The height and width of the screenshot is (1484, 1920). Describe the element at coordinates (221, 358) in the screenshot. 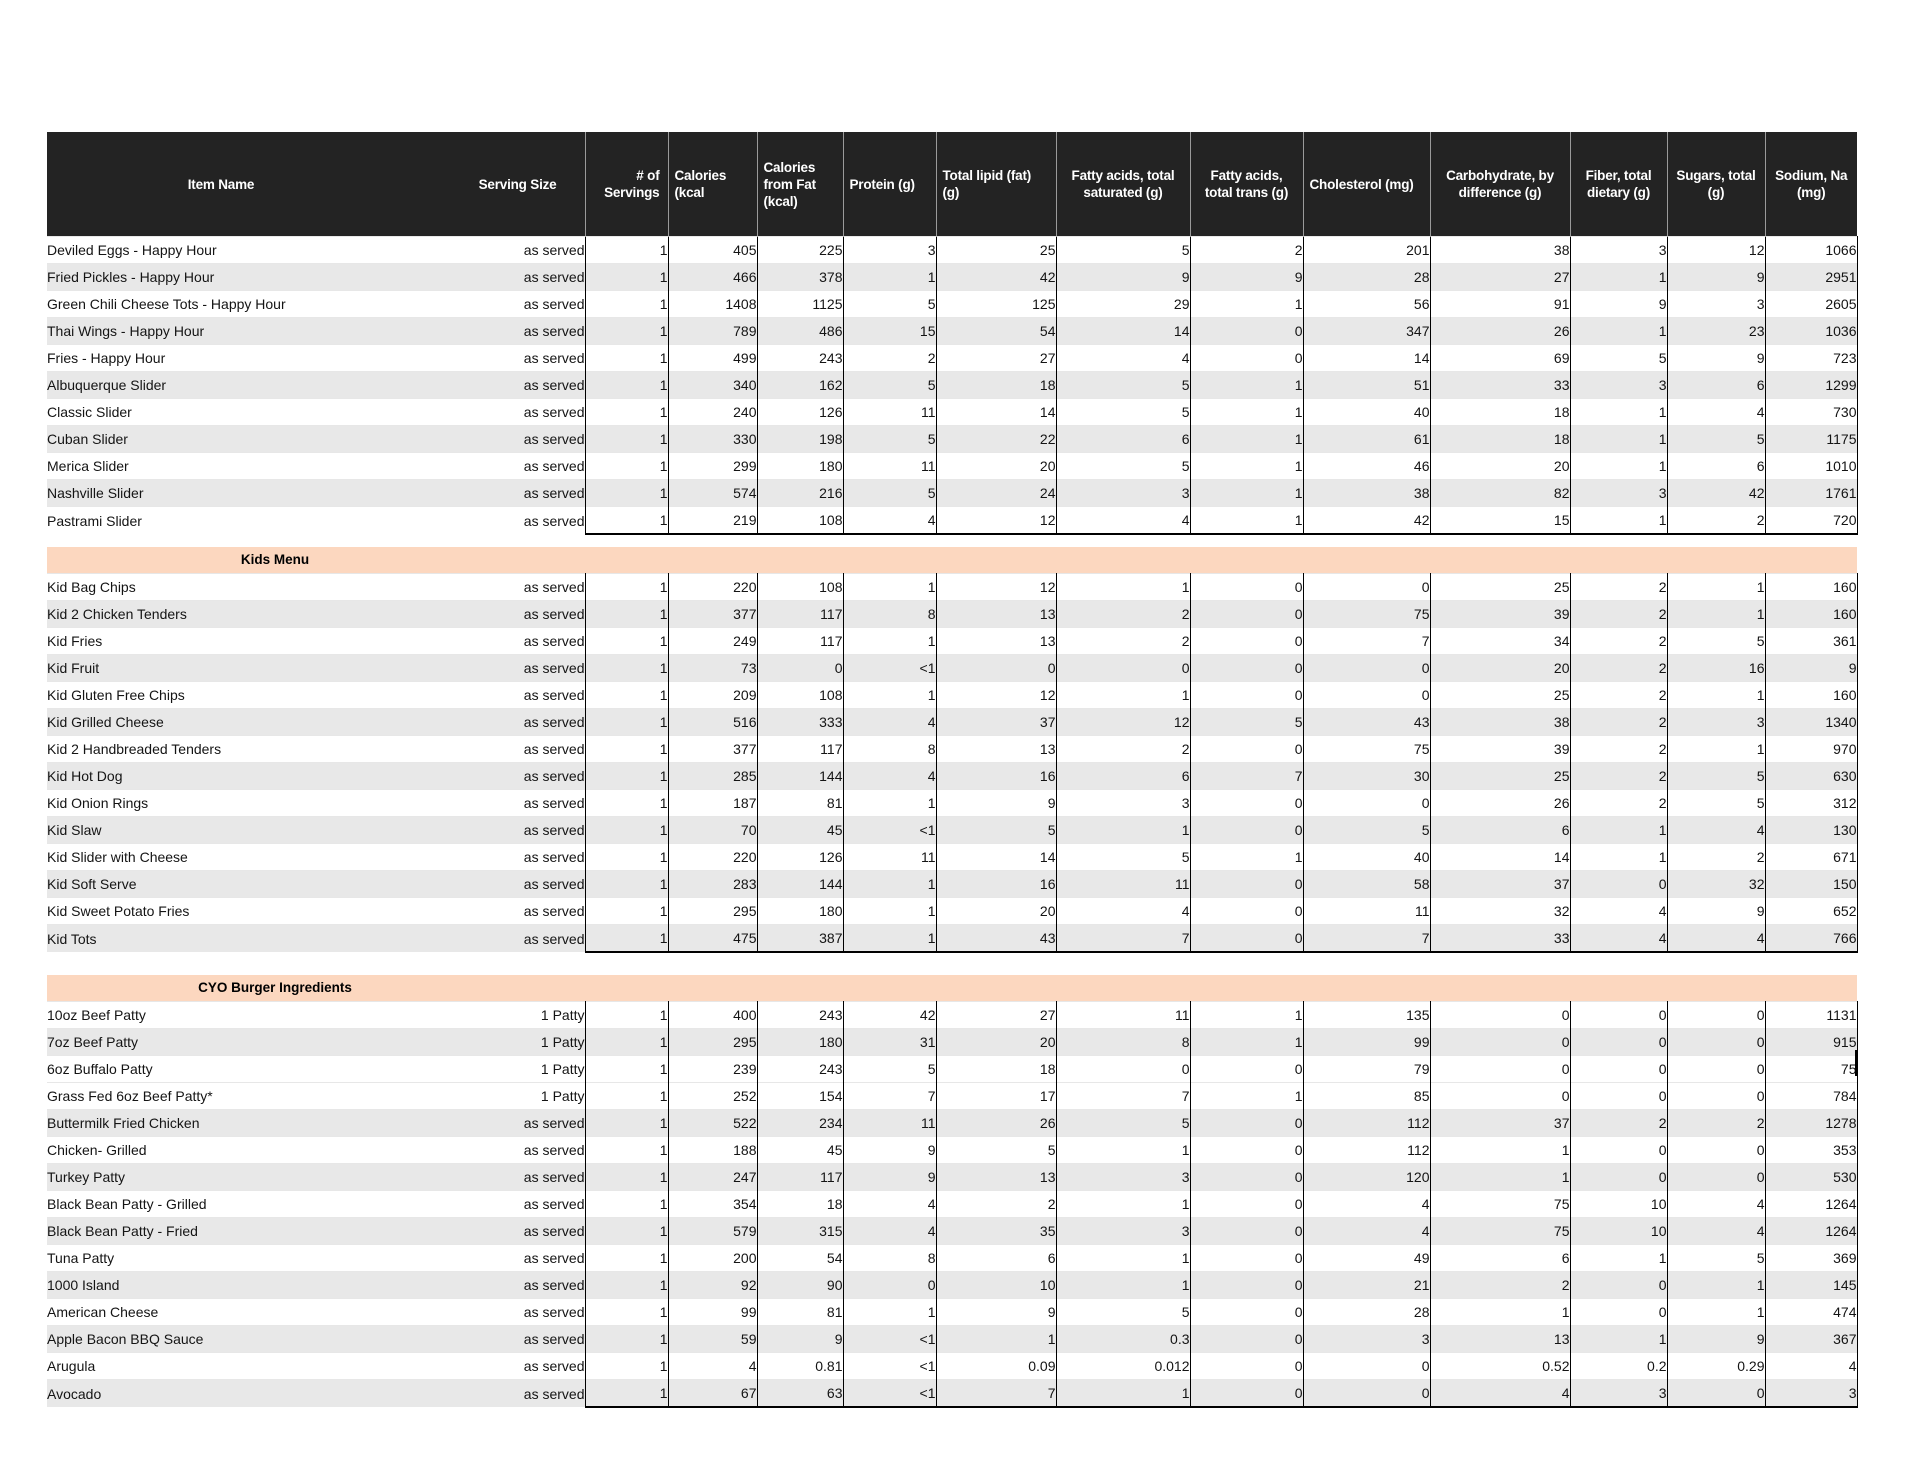

I see `cell-item-name: Fries - Happy Hour` at that location.